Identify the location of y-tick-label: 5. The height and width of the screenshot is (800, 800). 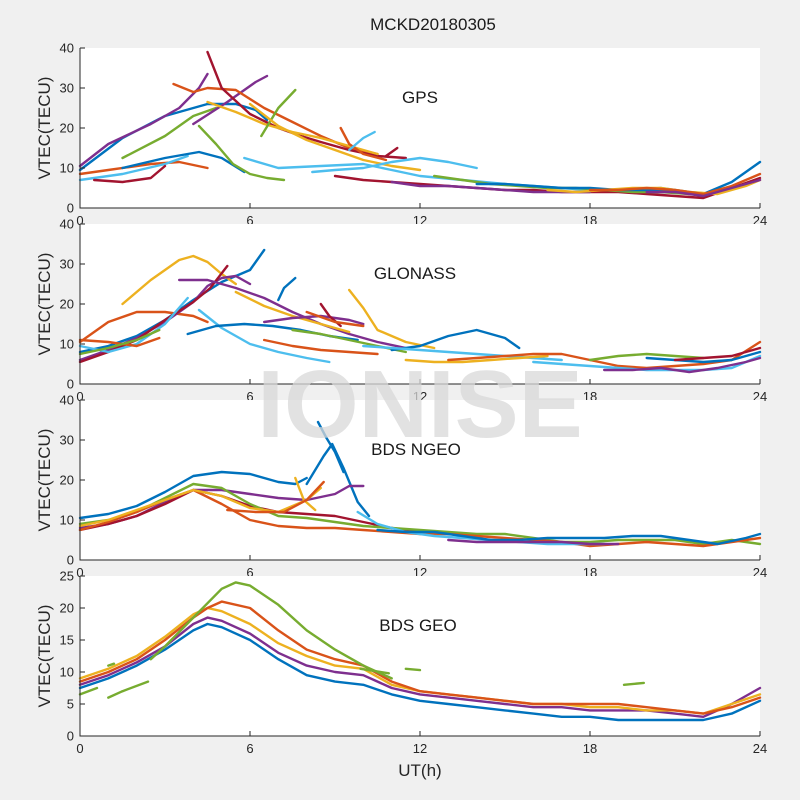
(70, 704).